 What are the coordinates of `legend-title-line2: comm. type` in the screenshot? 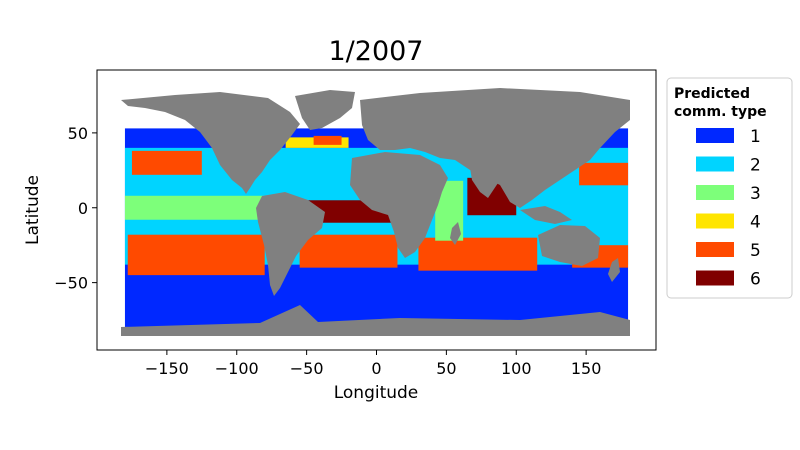 It's located at (720, 112).